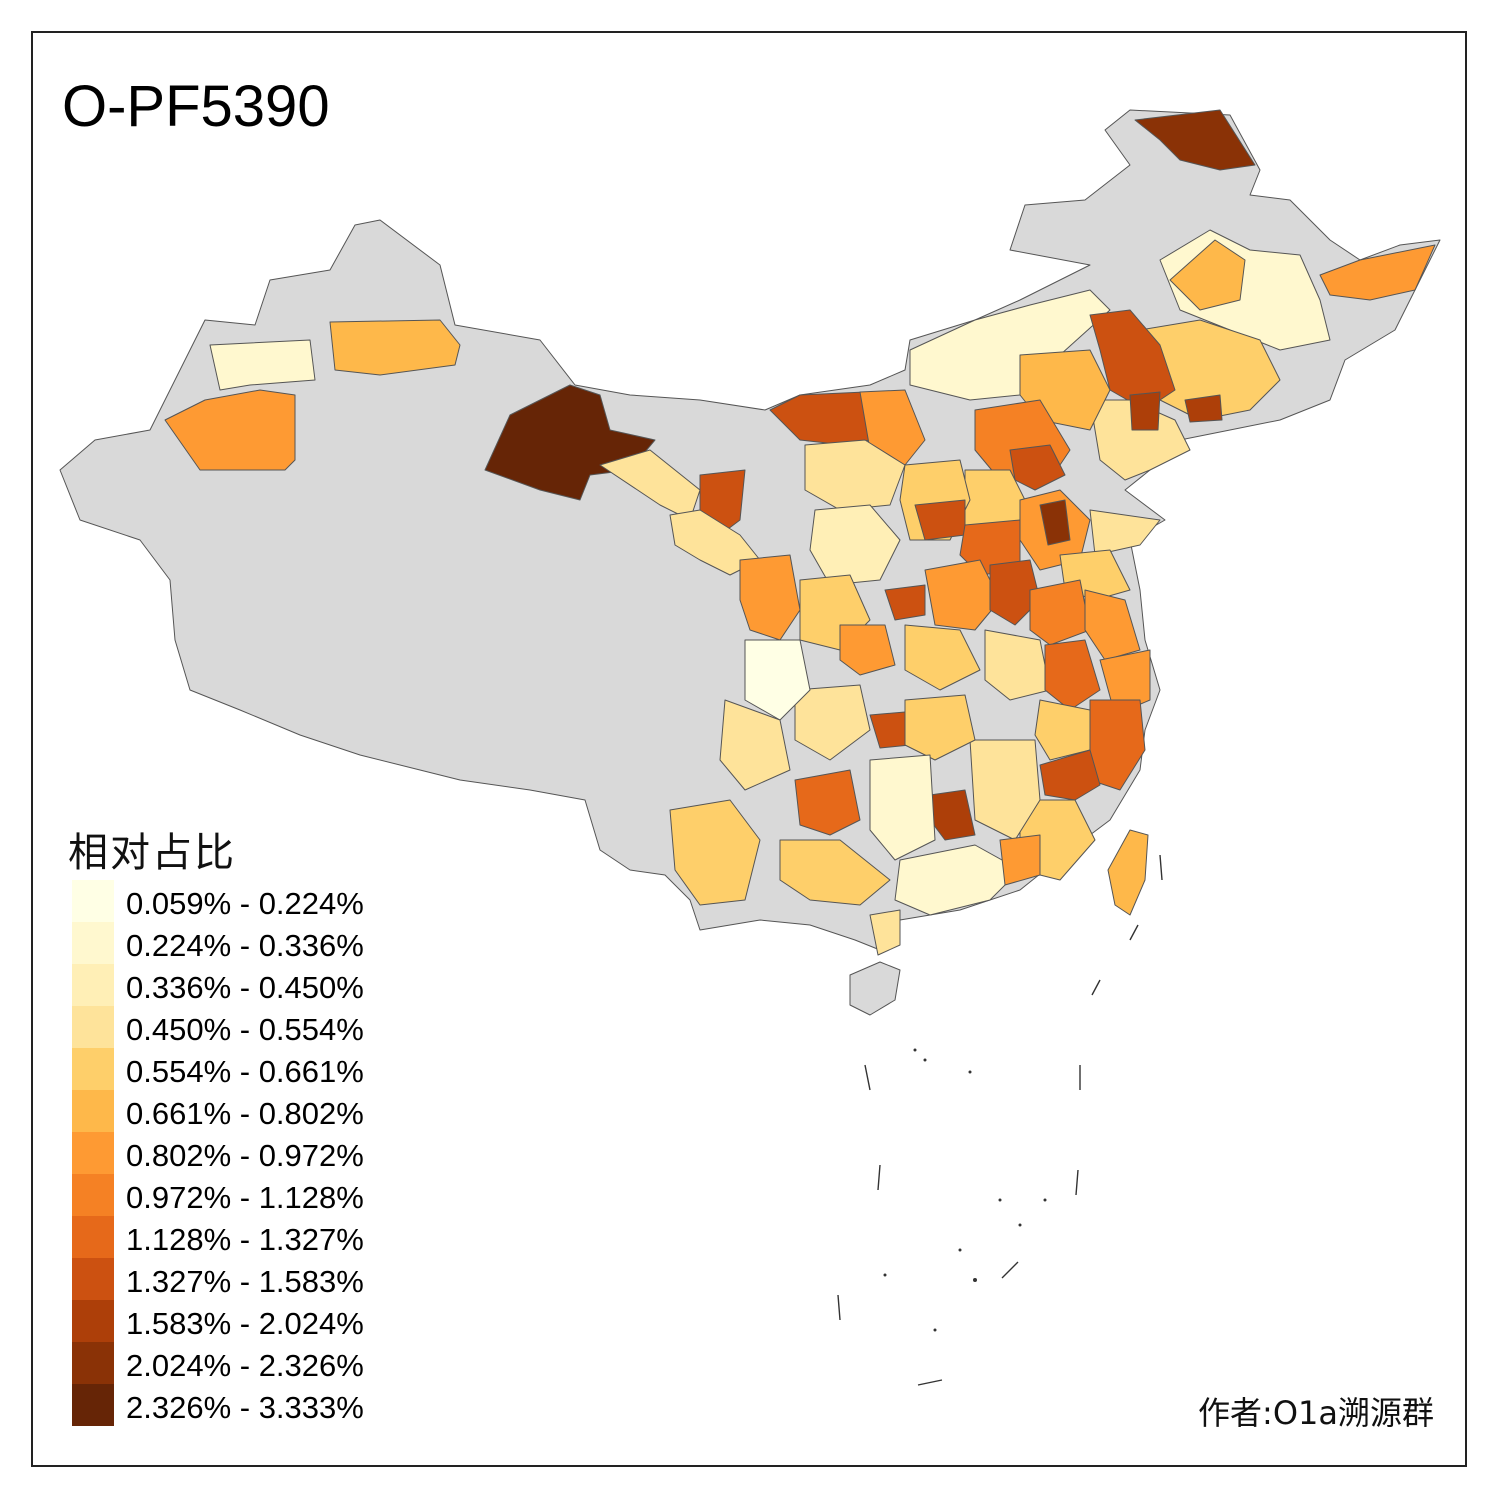  What do you see at coordinates (1015, 592) in the screenshot?
I see `region-henan-dark` at bounding box center [1015, 592].